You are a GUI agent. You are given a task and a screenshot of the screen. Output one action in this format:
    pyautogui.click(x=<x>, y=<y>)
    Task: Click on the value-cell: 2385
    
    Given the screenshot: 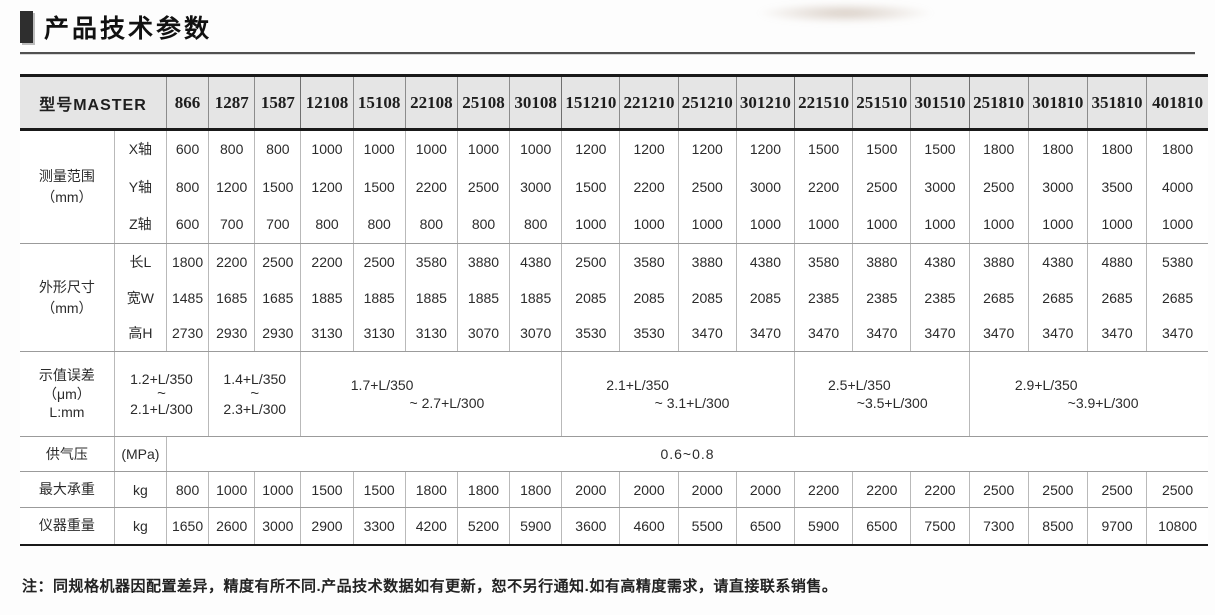 What is the action you would take?
    pyautogui.click(x=882, y=297)
    